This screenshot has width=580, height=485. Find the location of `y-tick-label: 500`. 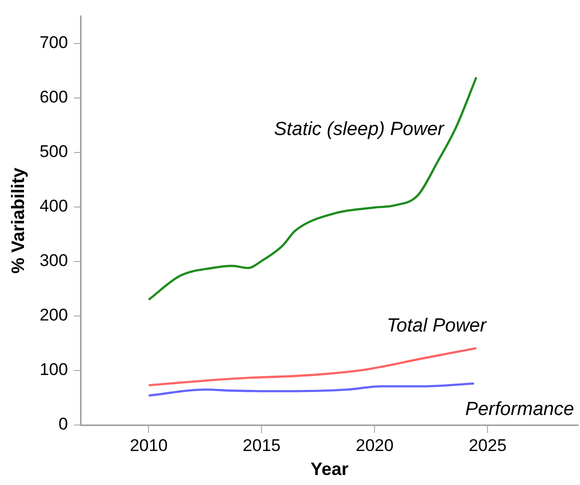

y-tick-label: 500 is located at coordinates (54, 152).